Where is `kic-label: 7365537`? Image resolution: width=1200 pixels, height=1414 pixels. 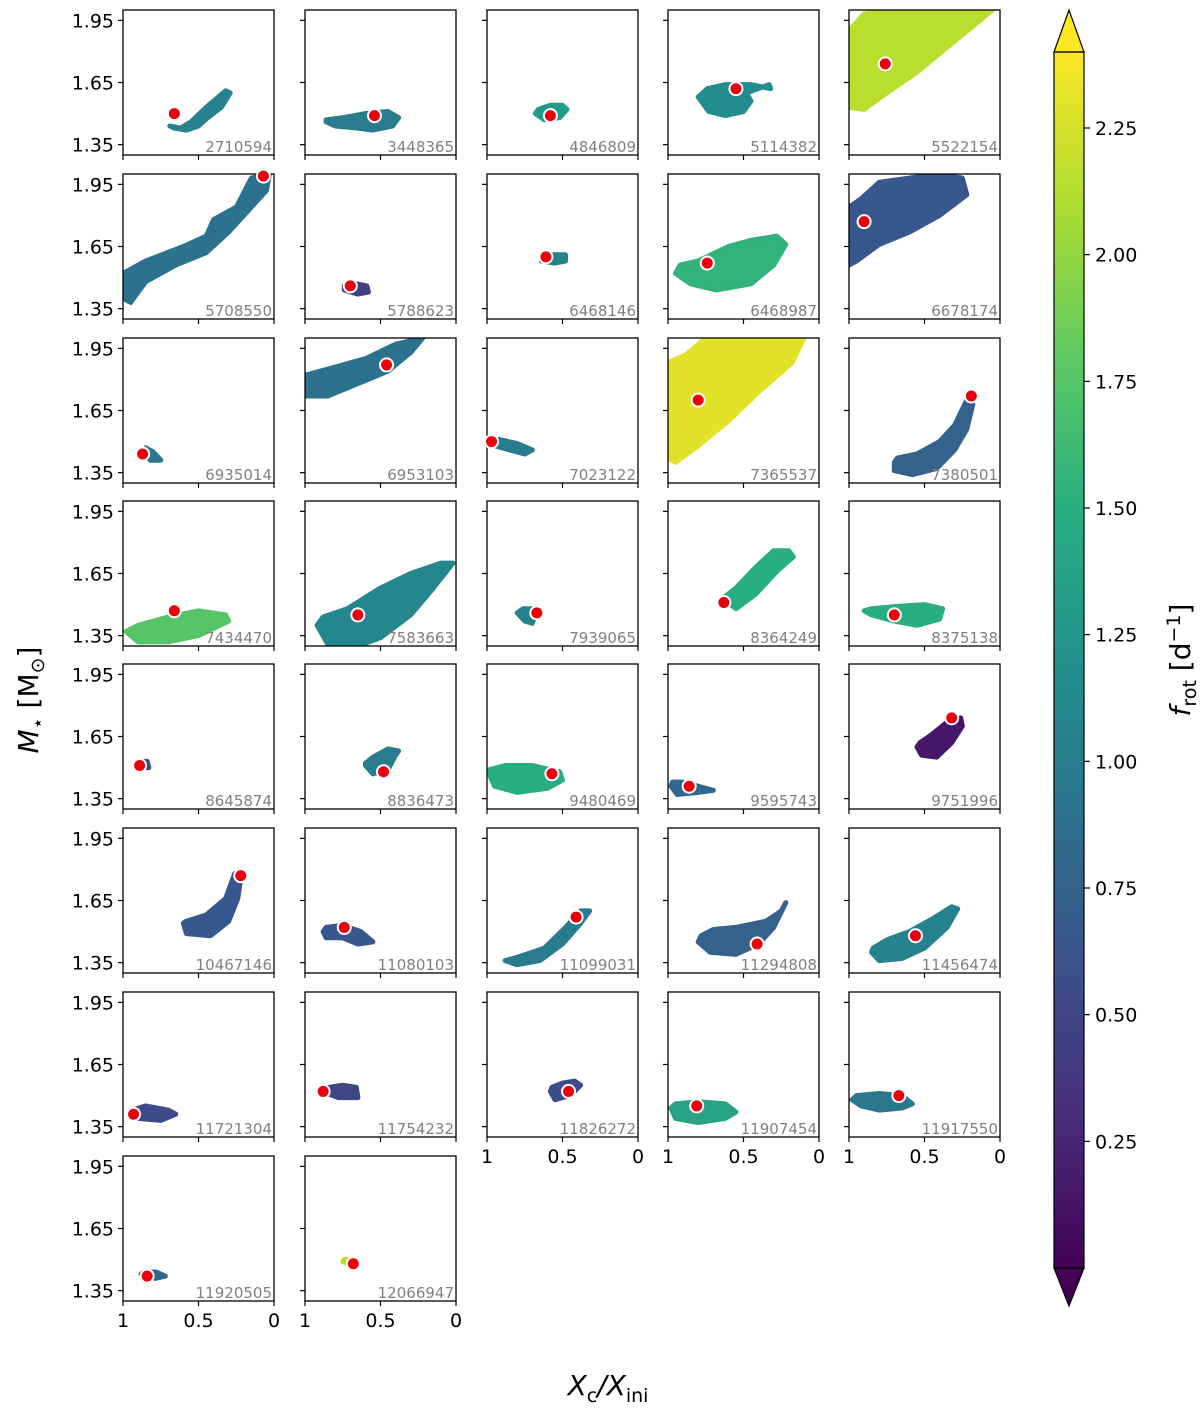 kic-label: 7365537 is located at coordinates (783, 475).